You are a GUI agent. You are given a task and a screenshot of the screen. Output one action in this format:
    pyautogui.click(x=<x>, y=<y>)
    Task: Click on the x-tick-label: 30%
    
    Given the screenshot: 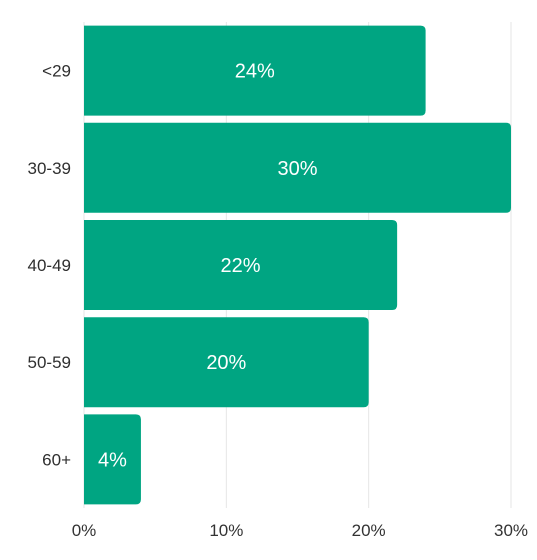 What is the action you would take?
    pyautogui.click(x=511, y=530)
    